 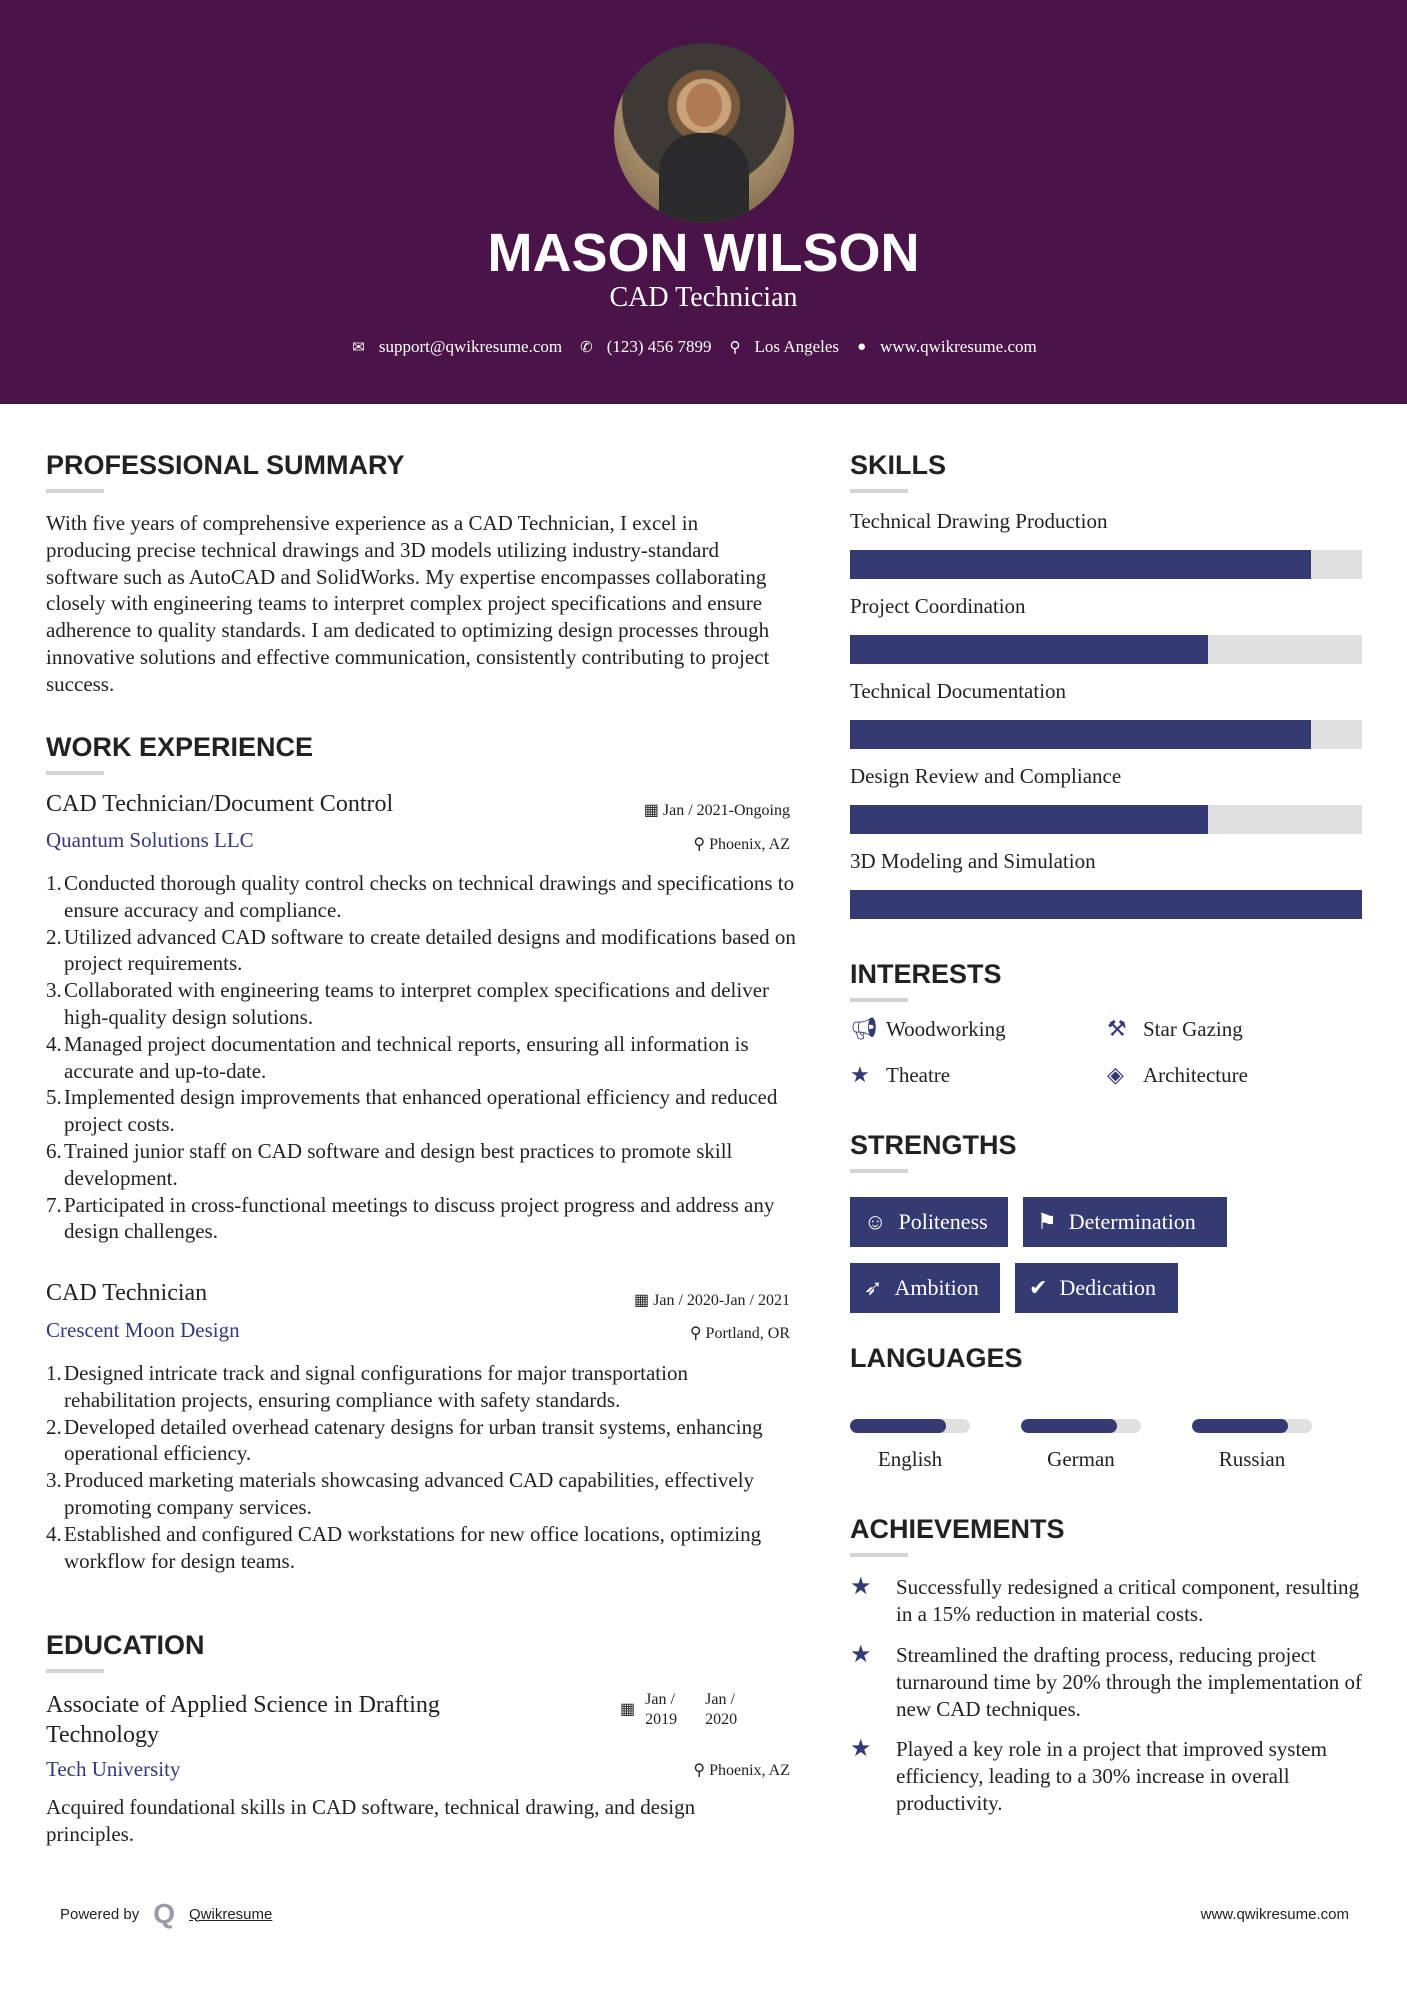 What do you see at coordinates (918, 1074) in the screenshot?
I see `interest-label: Theatre` at bounding box center [918, 1074].